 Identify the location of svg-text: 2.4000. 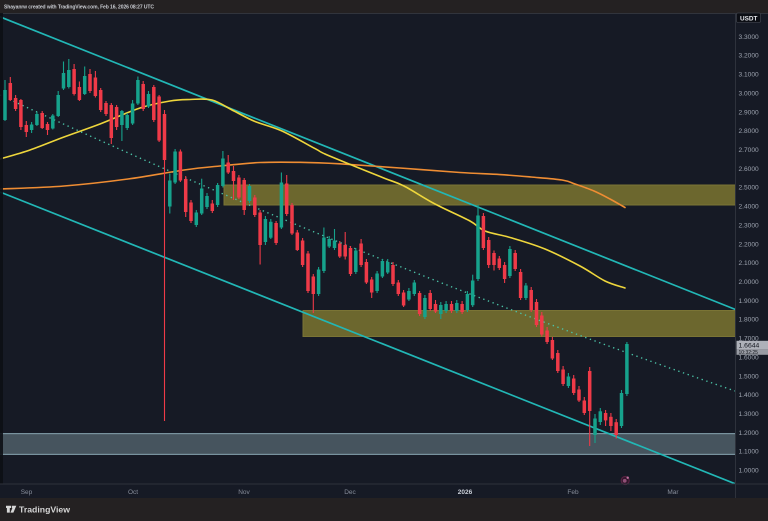
(749, 207).